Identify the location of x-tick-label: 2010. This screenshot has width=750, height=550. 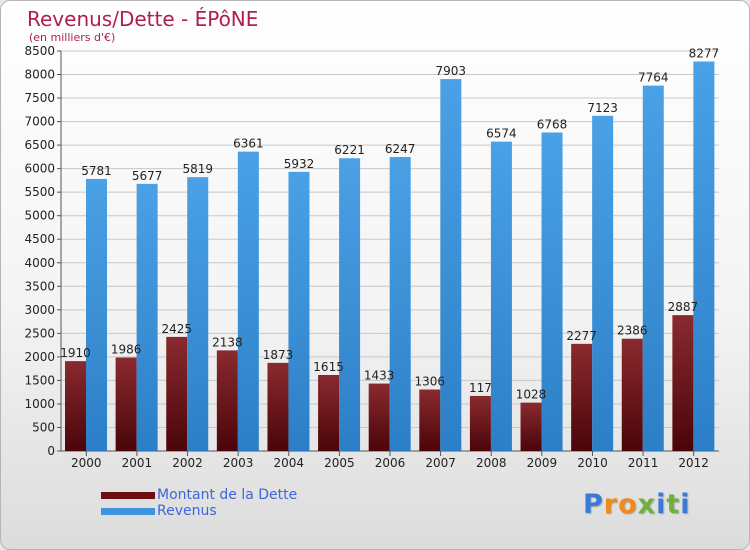
(592, 463).